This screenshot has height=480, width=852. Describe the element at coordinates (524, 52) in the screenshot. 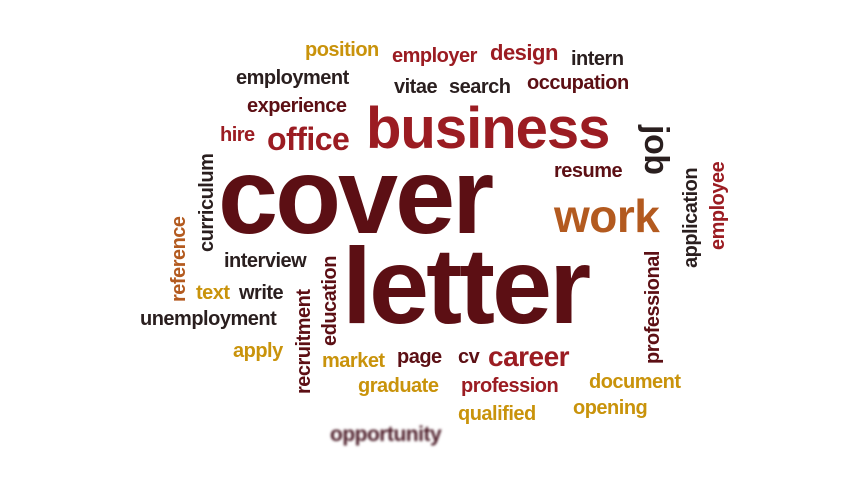

I see `word-design: design` at that location.